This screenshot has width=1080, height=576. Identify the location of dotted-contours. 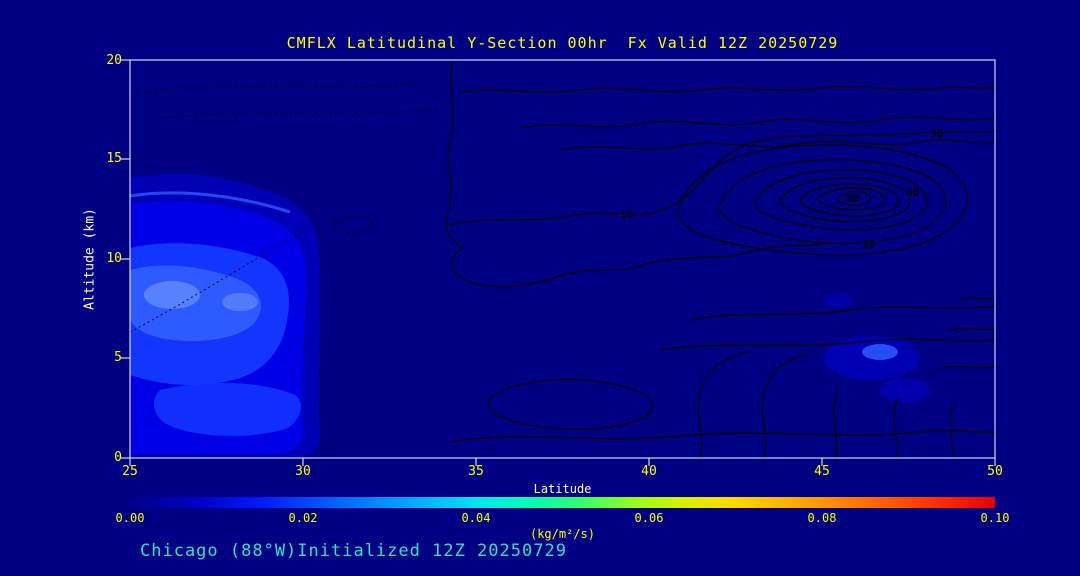
(285, 208).